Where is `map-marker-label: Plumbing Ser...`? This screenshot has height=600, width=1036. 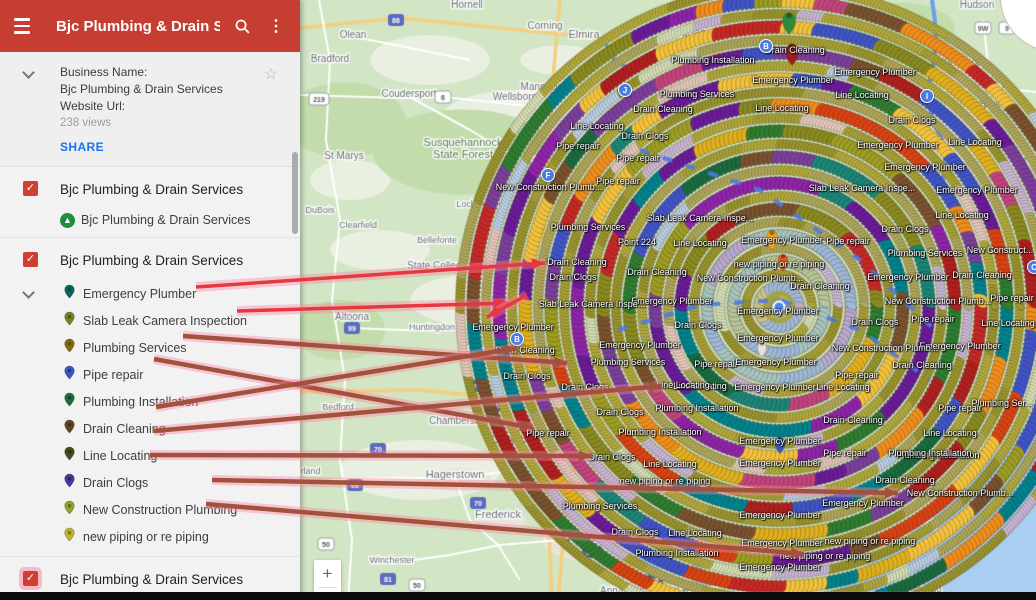
map-marker-label: Plumbing Ser... is located at coordinates (1002, 403).